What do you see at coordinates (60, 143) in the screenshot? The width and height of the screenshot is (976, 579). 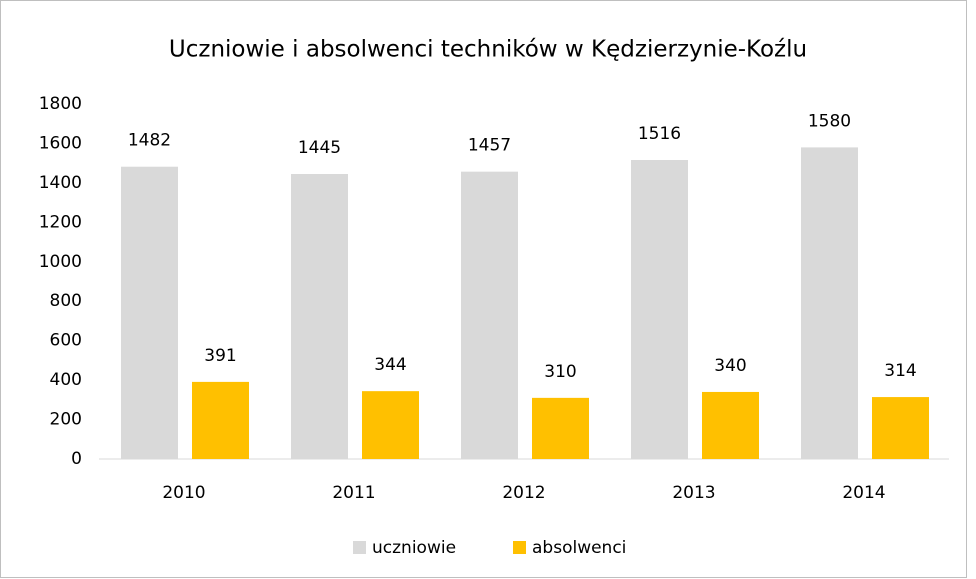 I see `y-tick-label: 1600` at bounding box center [60, 143].